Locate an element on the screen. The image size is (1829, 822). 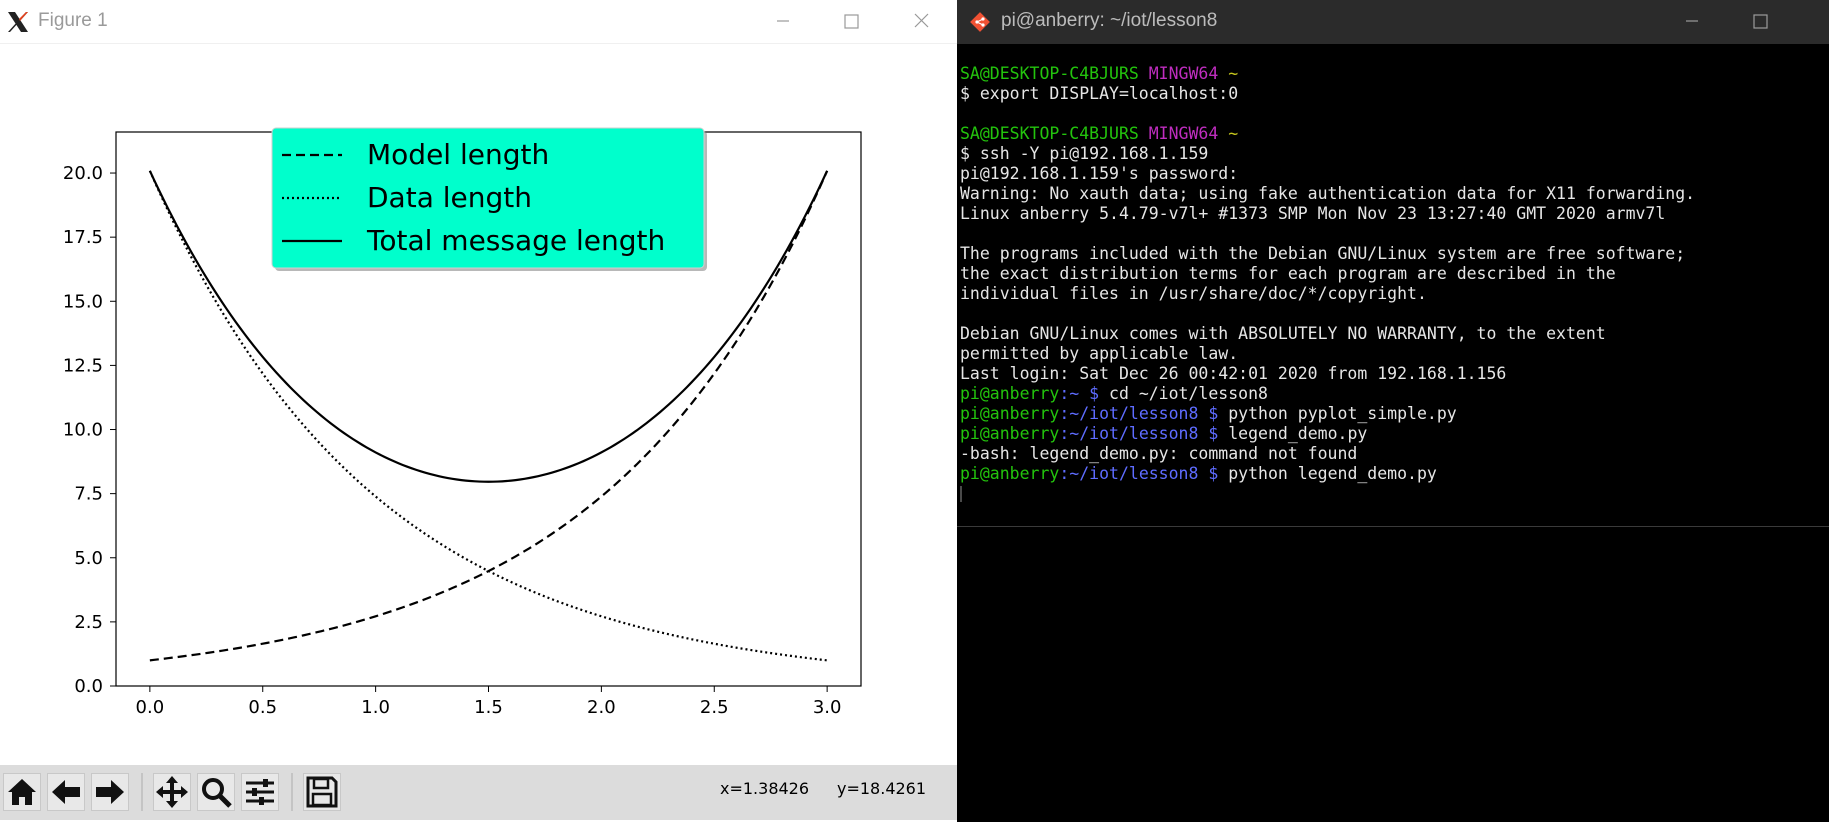
home-button is located at coordinates (22, 792).